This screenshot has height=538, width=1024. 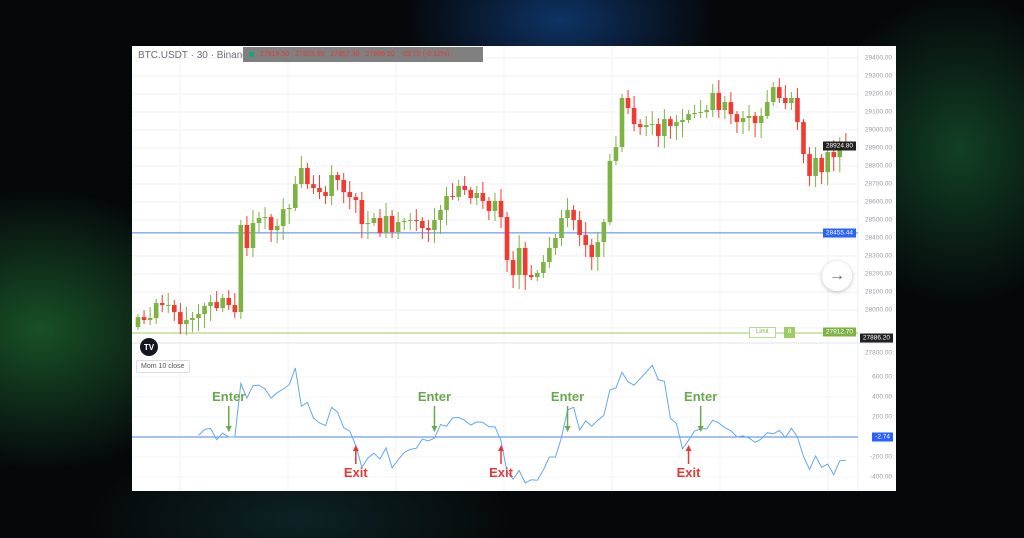 I want to click on price-axis-label: 28000.00, so click(x=878, y=310).